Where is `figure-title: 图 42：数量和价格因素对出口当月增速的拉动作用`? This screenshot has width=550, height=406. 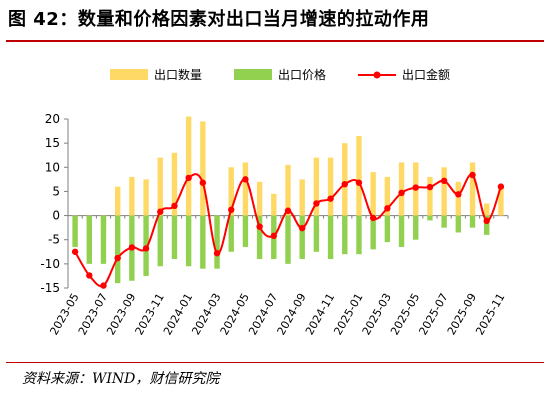 figure-title: 图 42：数量和价格因素对出口当月增速的拉动作用 is located at coordinates (219, 19).